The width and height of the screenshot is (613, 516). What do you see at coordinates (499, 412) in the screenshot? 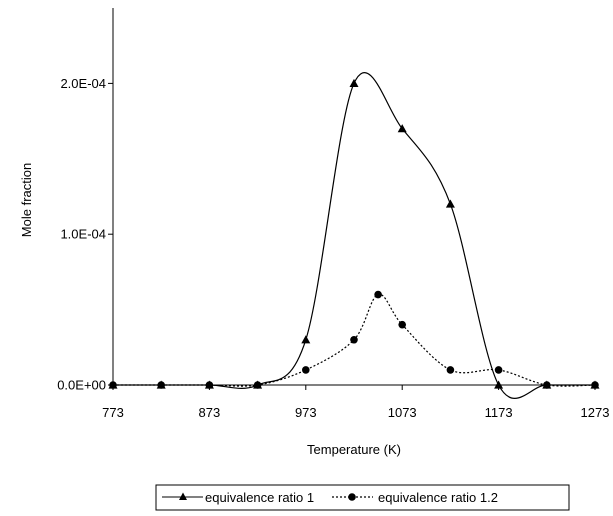
I see `x-tick-label: 1173` at bounding box center [499, 412].